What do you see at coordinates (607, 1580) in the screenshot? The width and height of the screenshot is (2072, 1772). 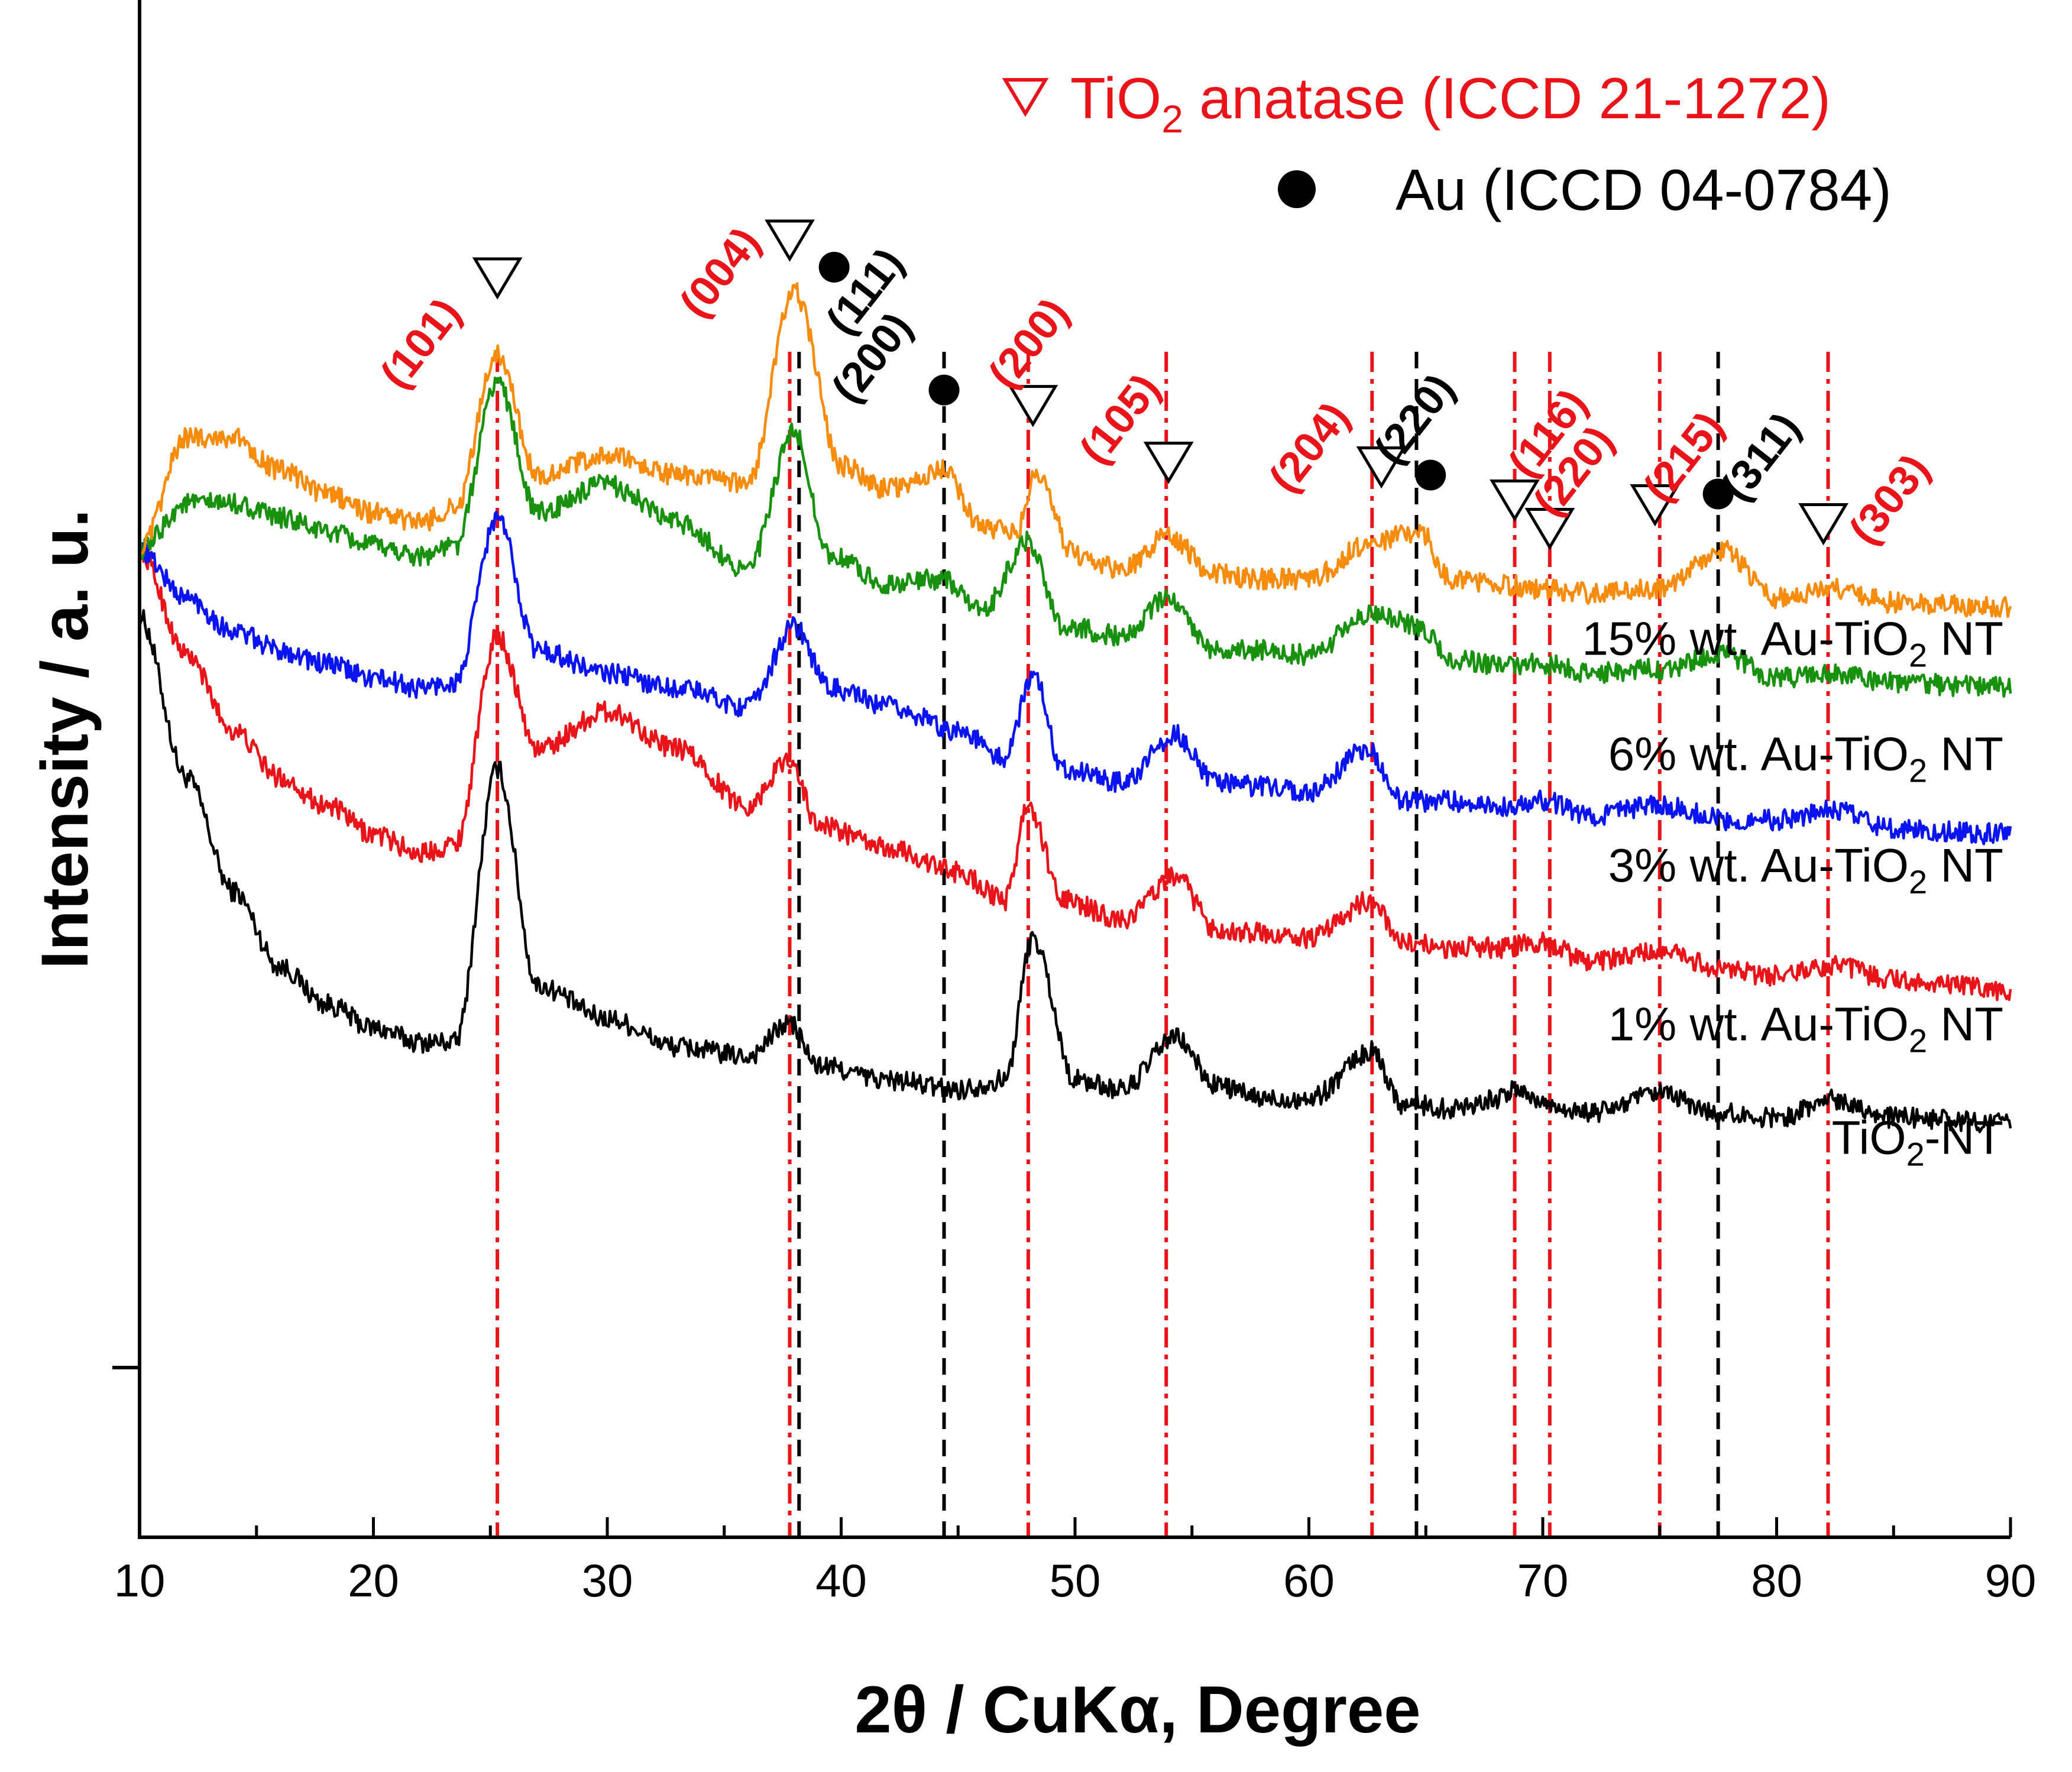 I see `x-tick-label: 30` at bounding box center [607, 1580].